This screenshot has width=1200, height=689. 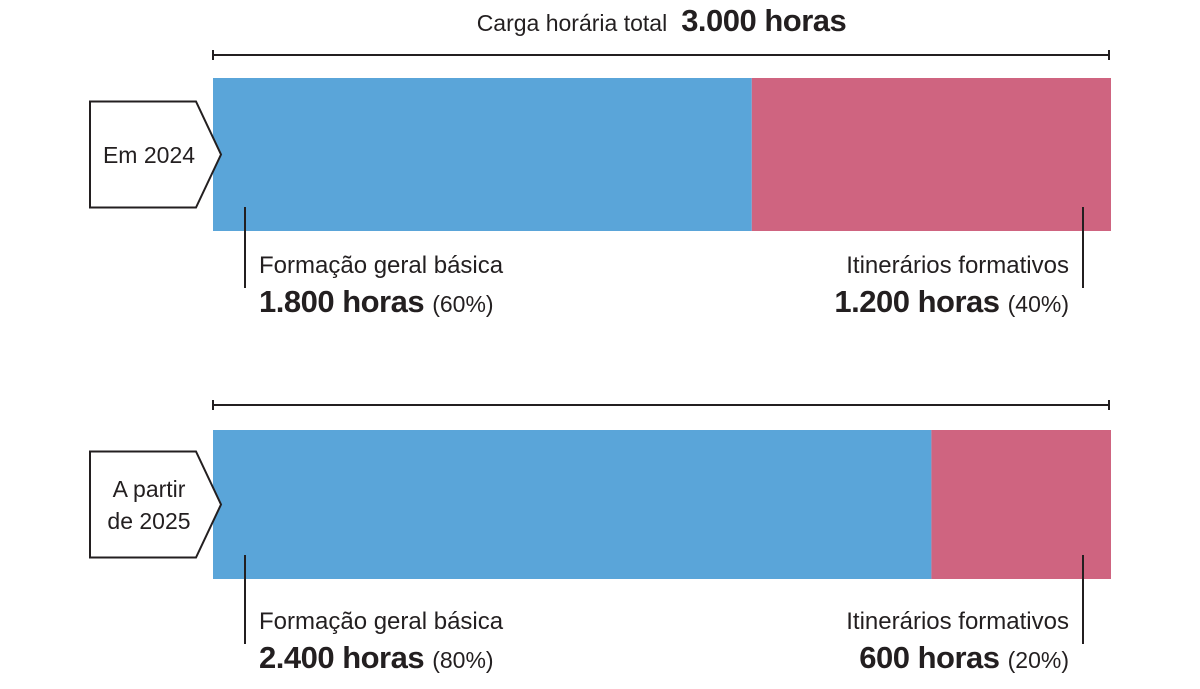 I want to click on total-value: 3.000 horas, so click(x=764, y=20).